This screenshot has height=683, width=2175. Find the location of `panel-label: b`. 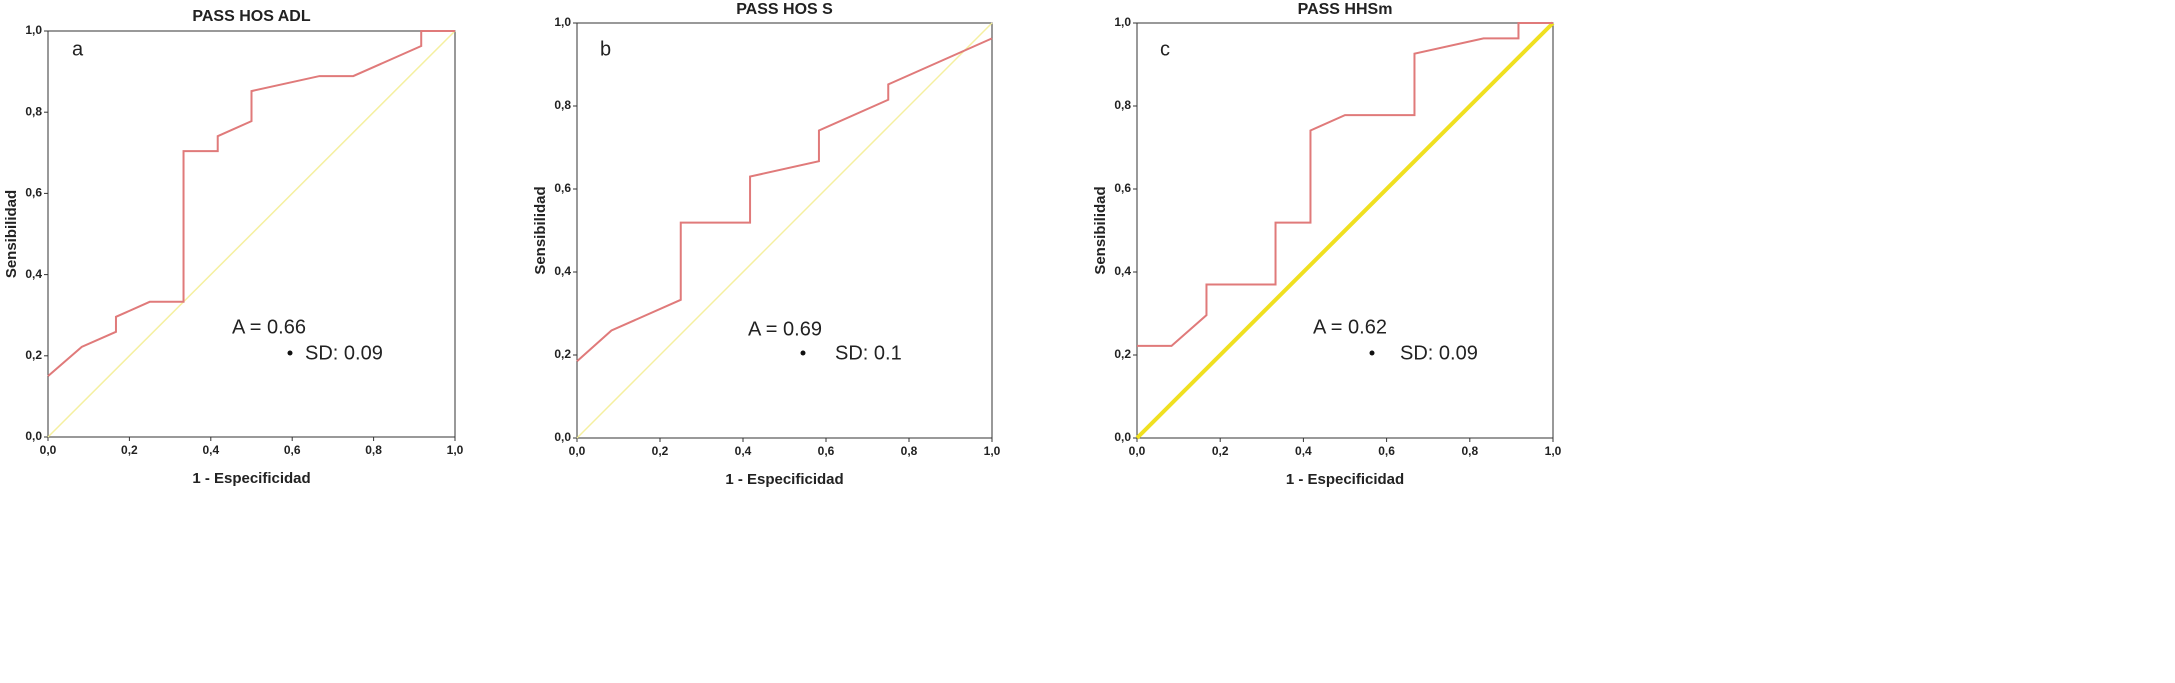

panel-label: b is located at coordinates (605, 49).